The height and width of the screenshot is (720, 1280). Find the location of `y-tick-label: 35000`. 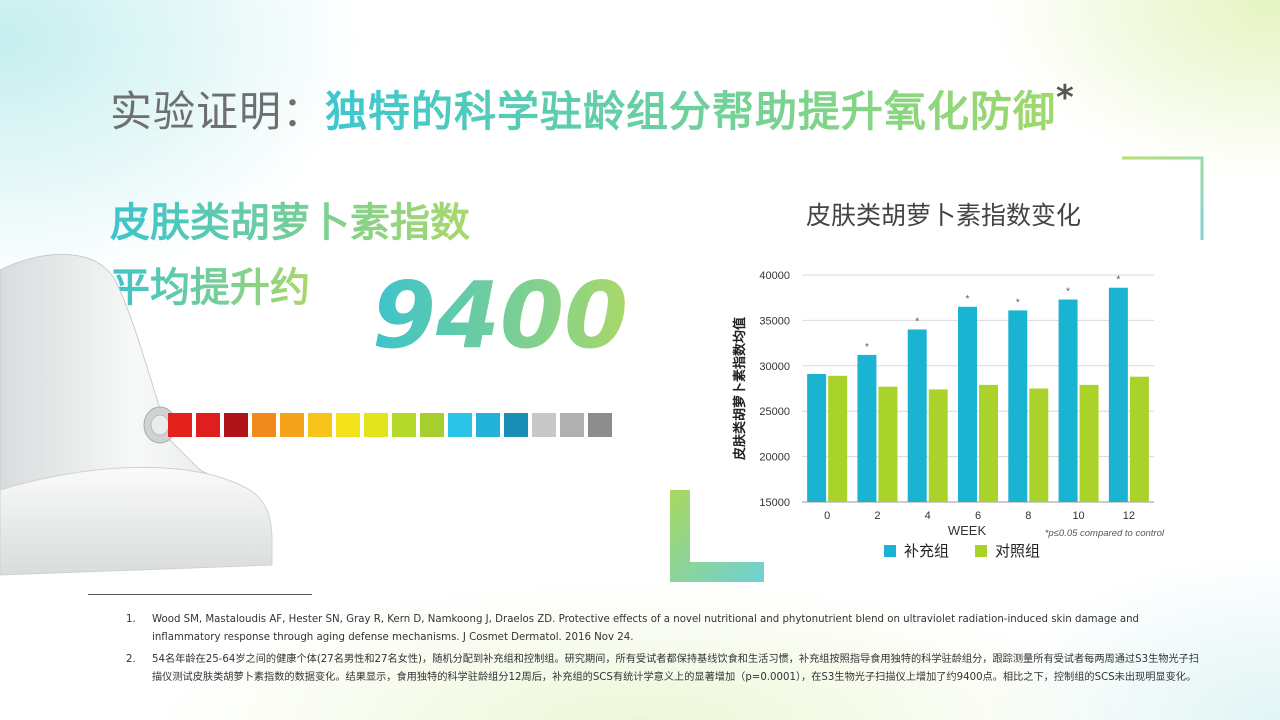

y-tick-label: 35000 is located at coordinates (774, 321).